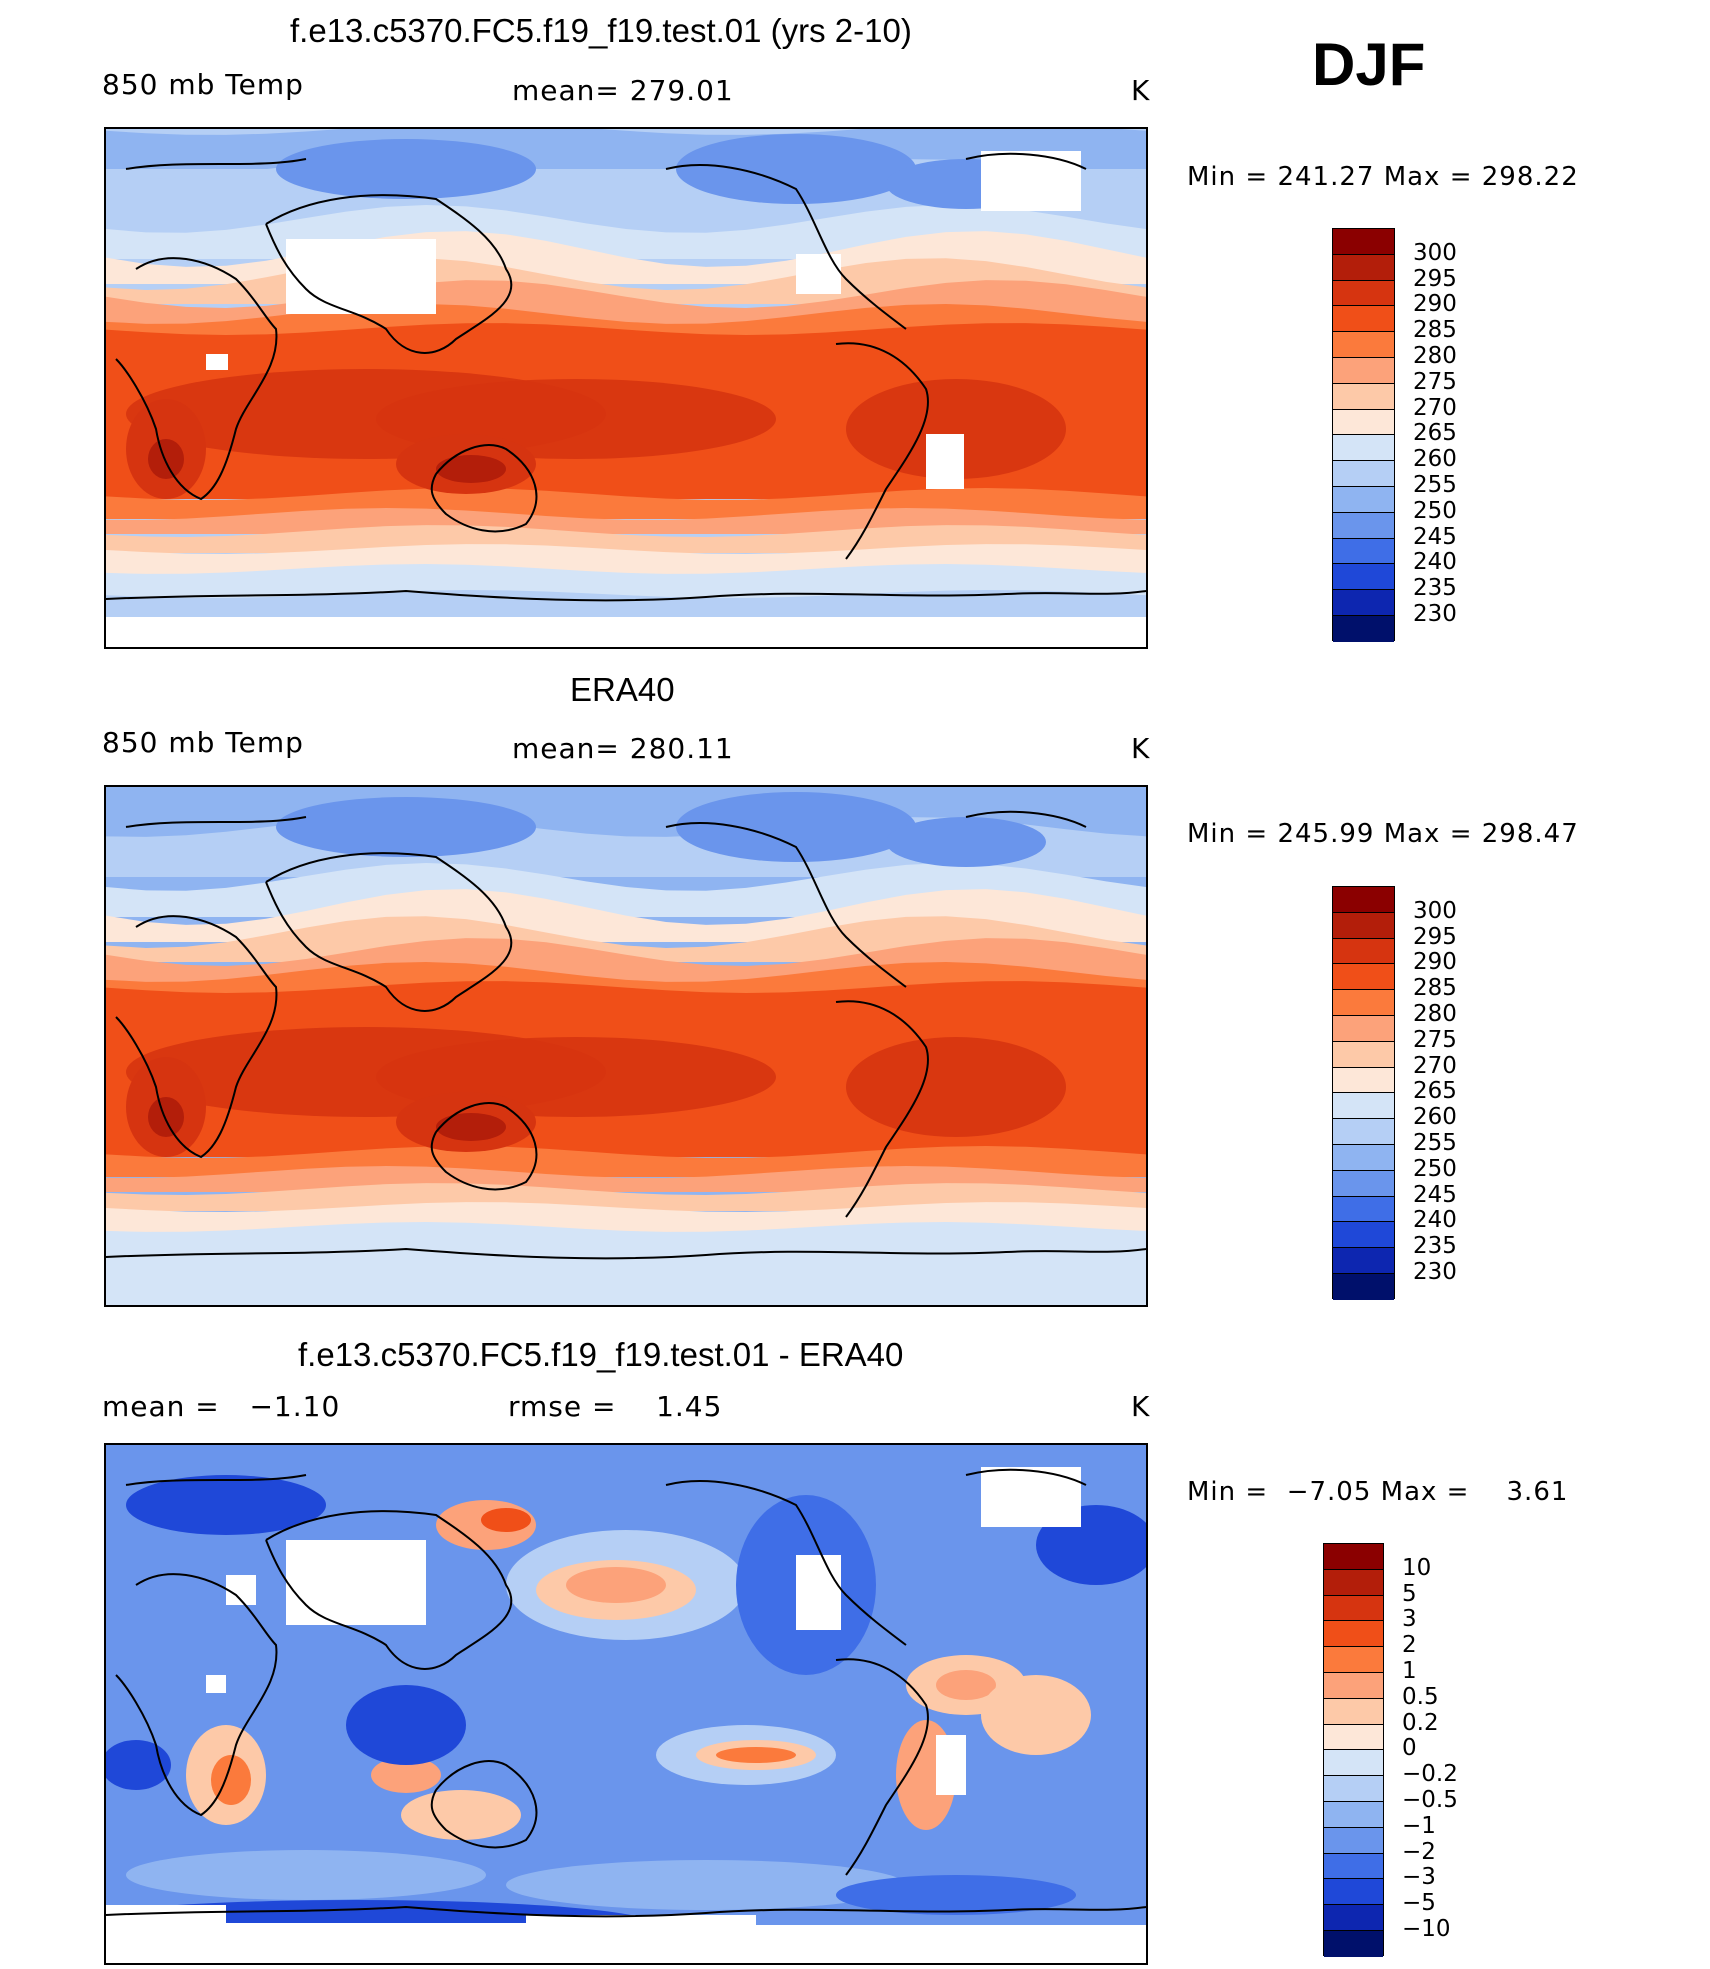 This screenshot has width=1710, height=1969. I want to click on panel-3-mean-label: mean = −1.10, so click(221, 1406).